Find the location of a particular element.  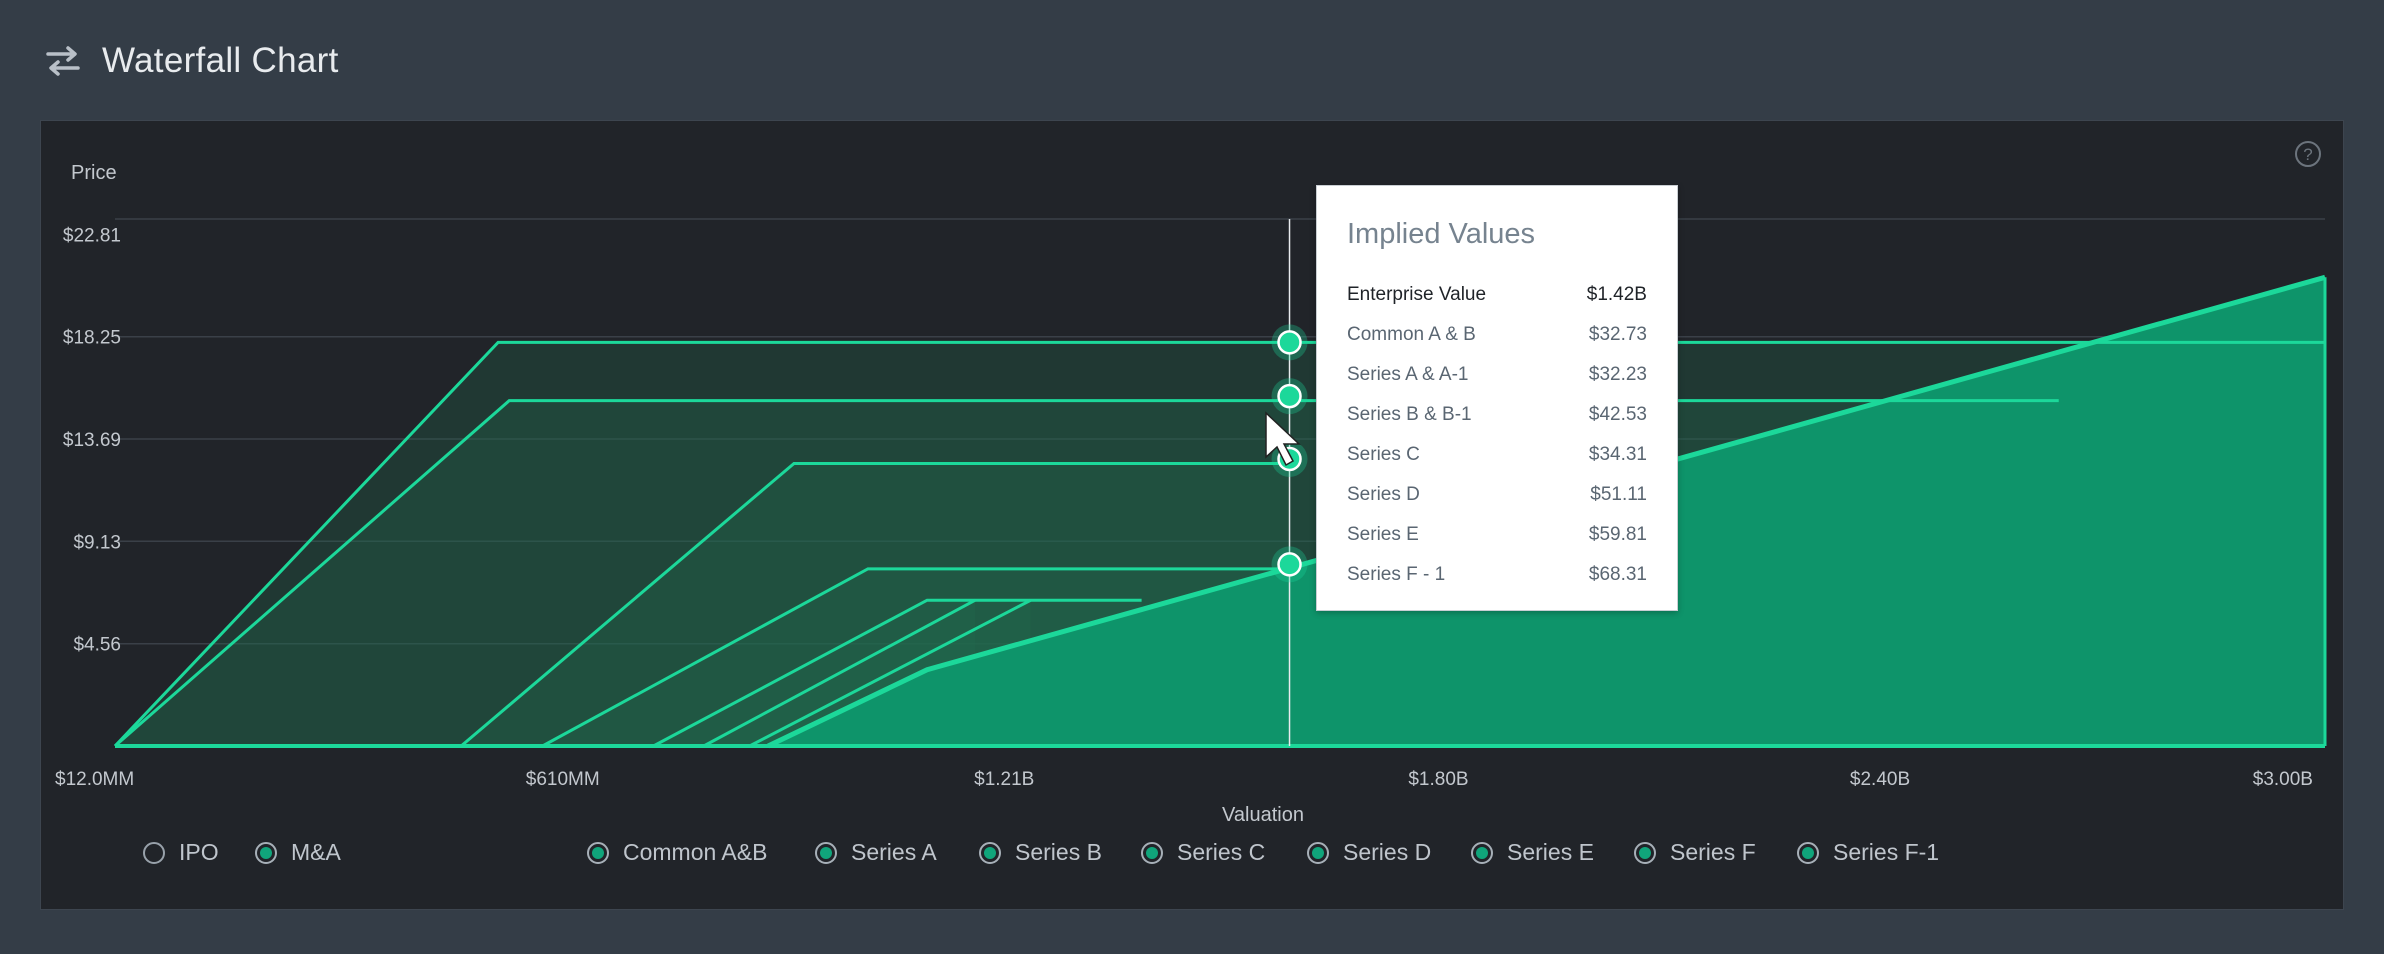

legend-scenario-ipo: IPO is located at coordinates (181, 852).